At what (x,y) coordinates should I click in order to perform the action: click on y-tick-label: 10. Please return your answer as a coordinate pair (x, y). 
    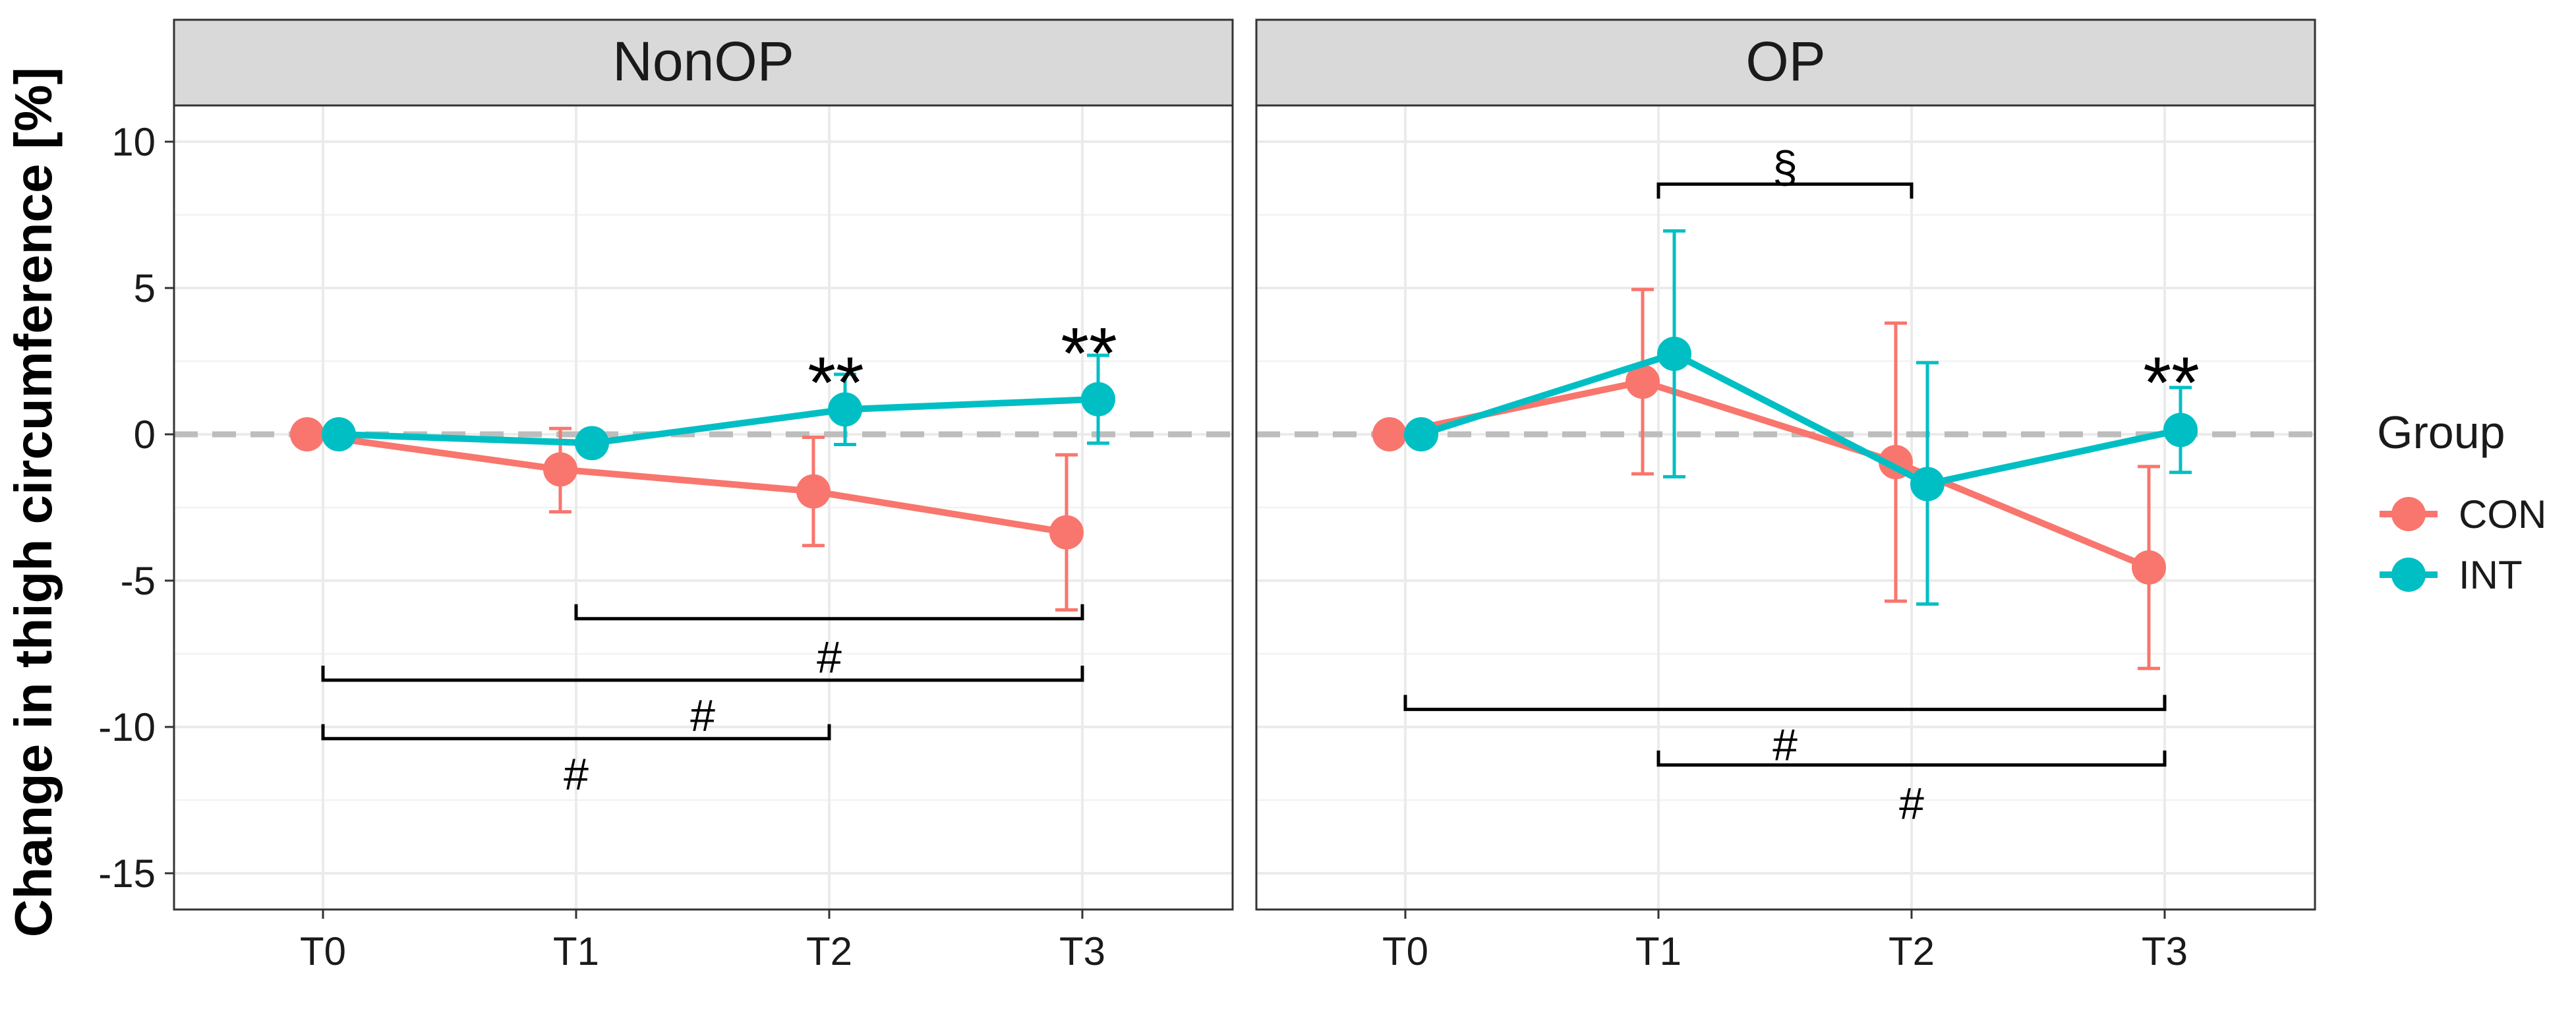
    Looking at the image, I should click on (133, 142).